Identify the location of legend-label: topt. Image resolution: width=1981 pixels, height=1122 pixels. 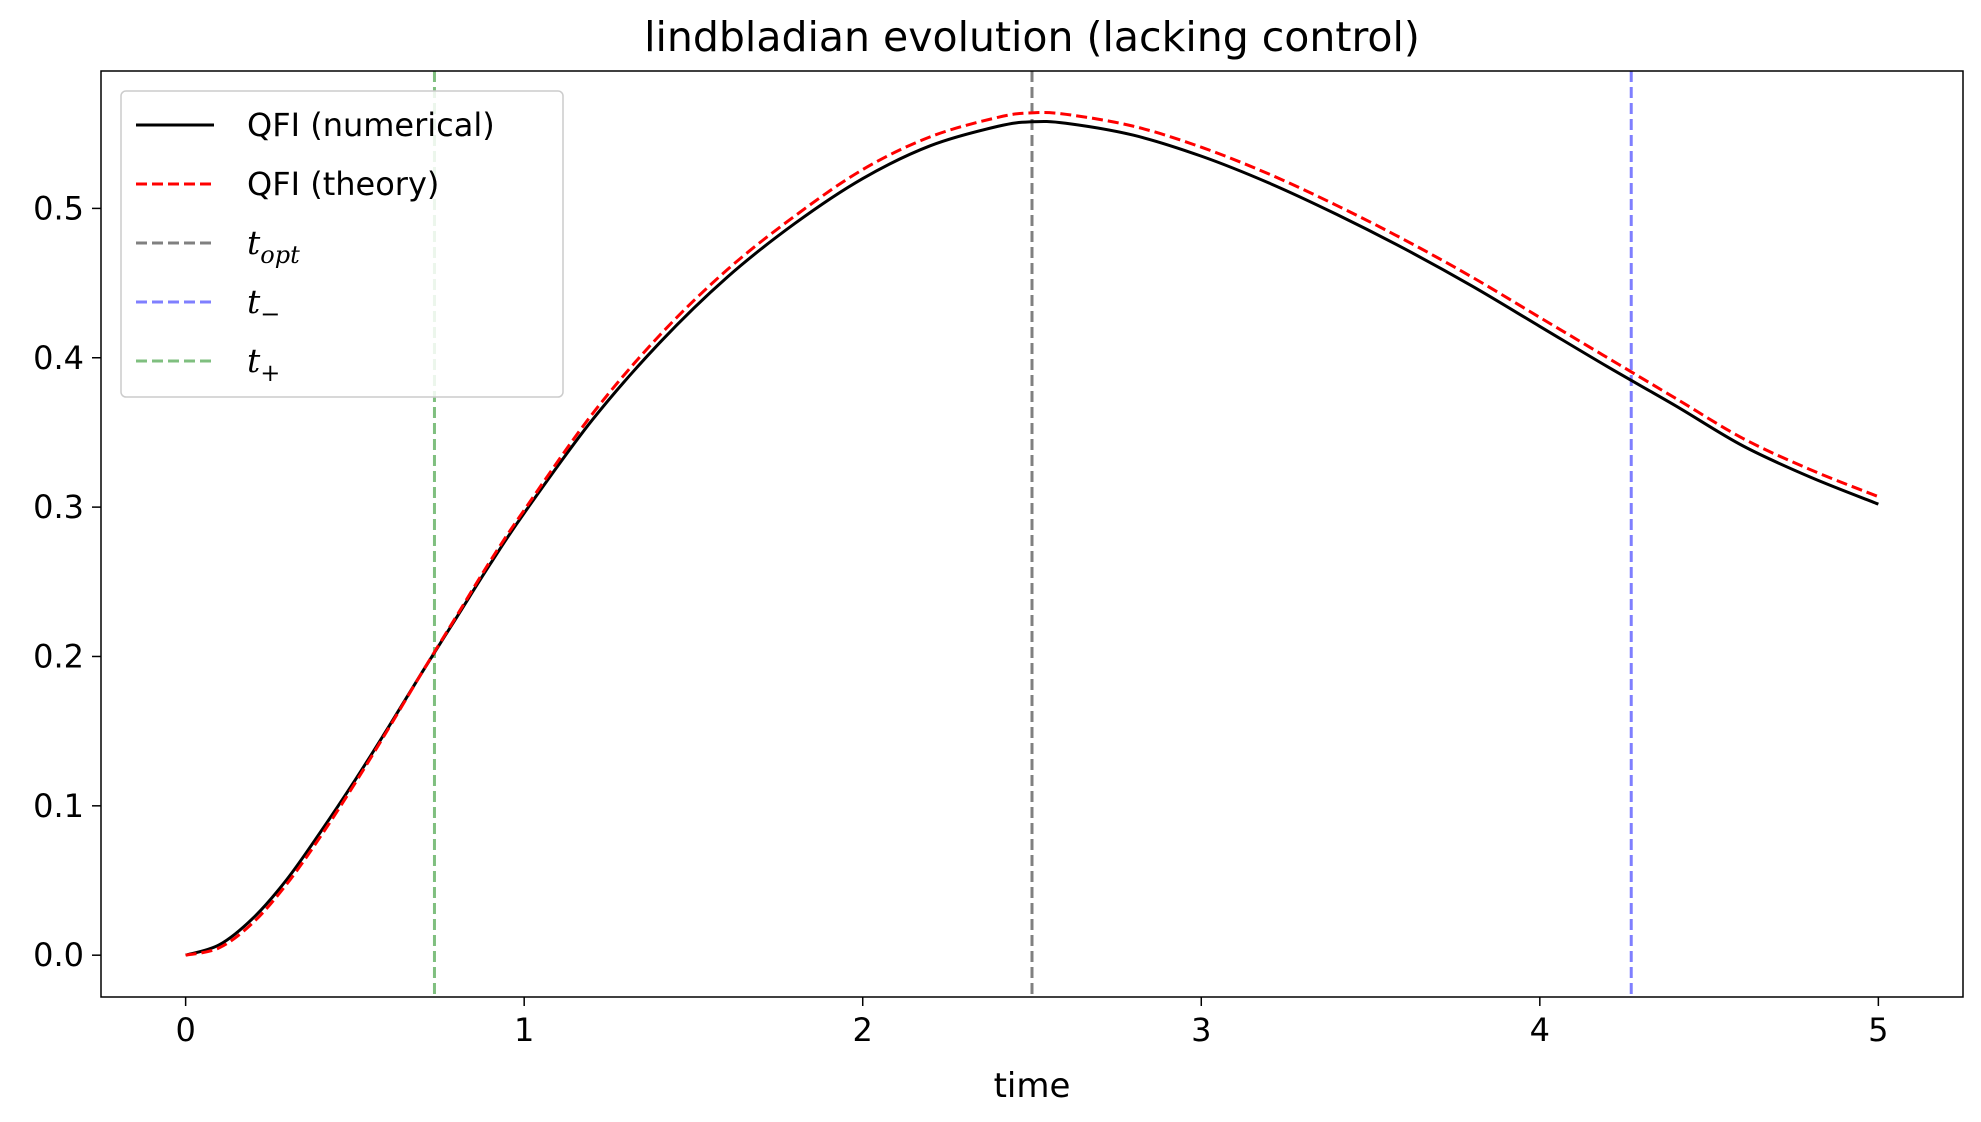
(273, 246).